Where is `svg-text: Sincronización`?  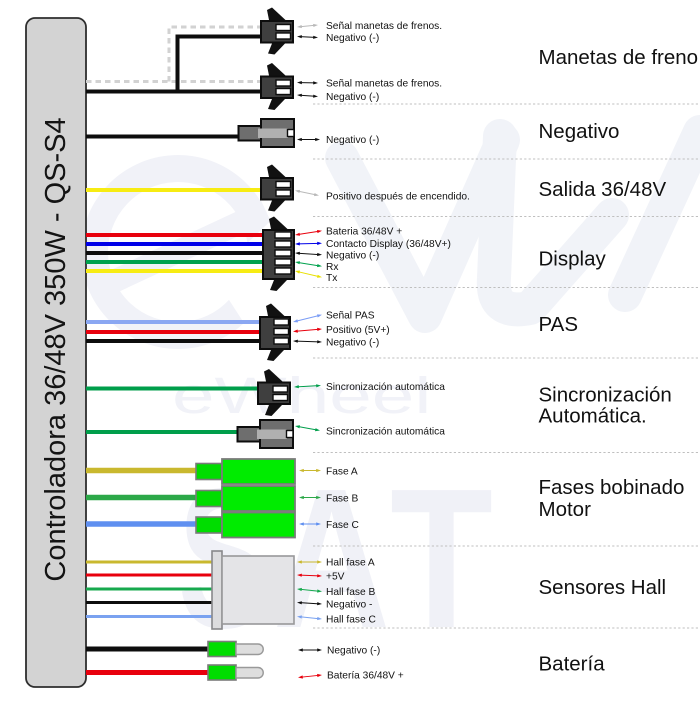 svg-text: Sincronización is located at coordinates (605, 395).